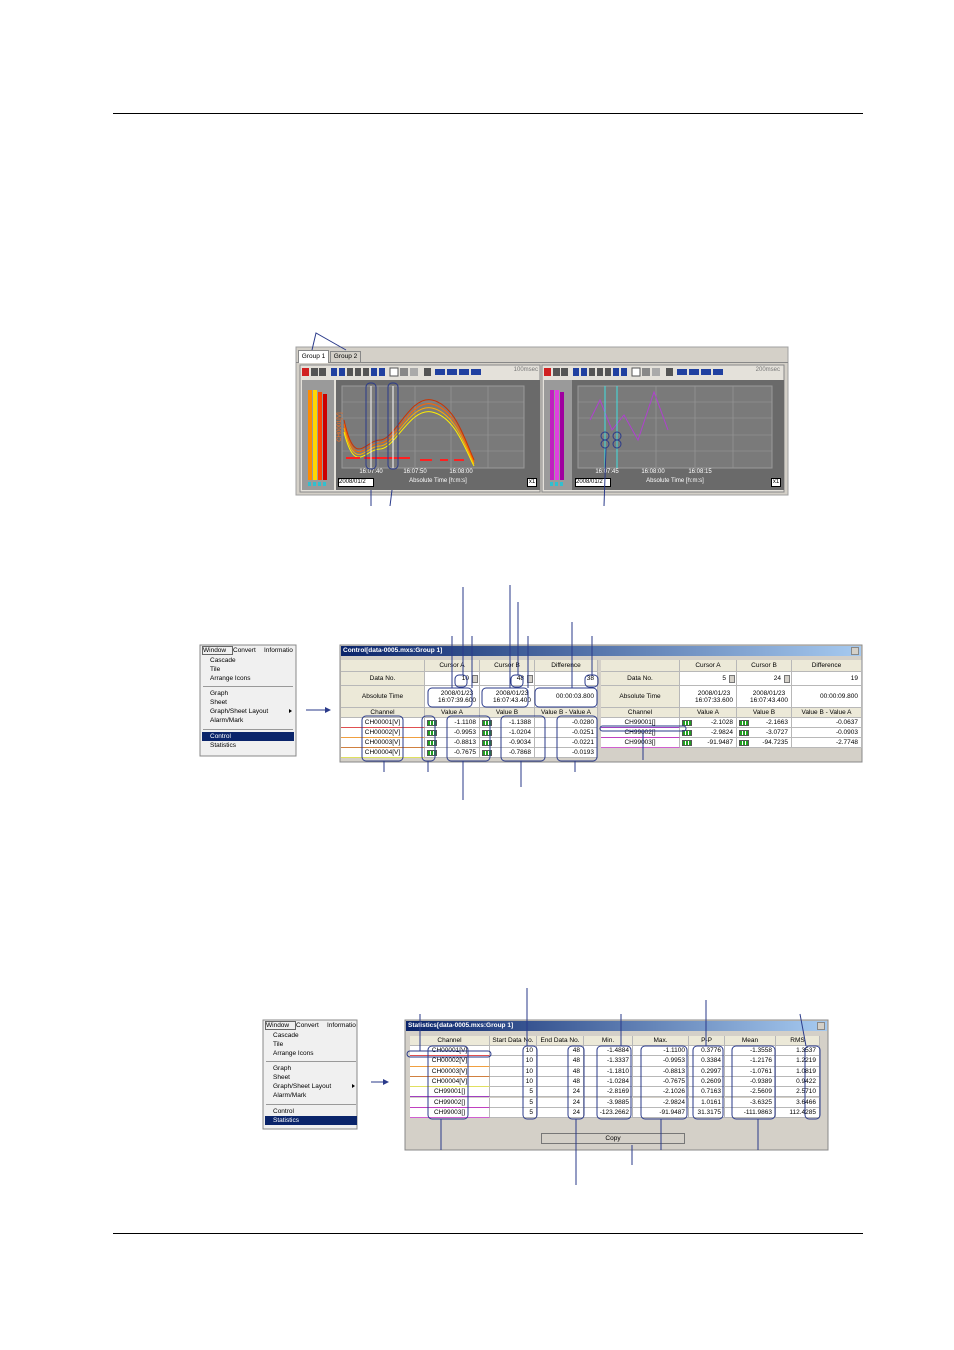  What do you see at coordinates (560, 1041) in the screenshot?
I see `column-header: End Data No.` at bounding box center [560, 1041].